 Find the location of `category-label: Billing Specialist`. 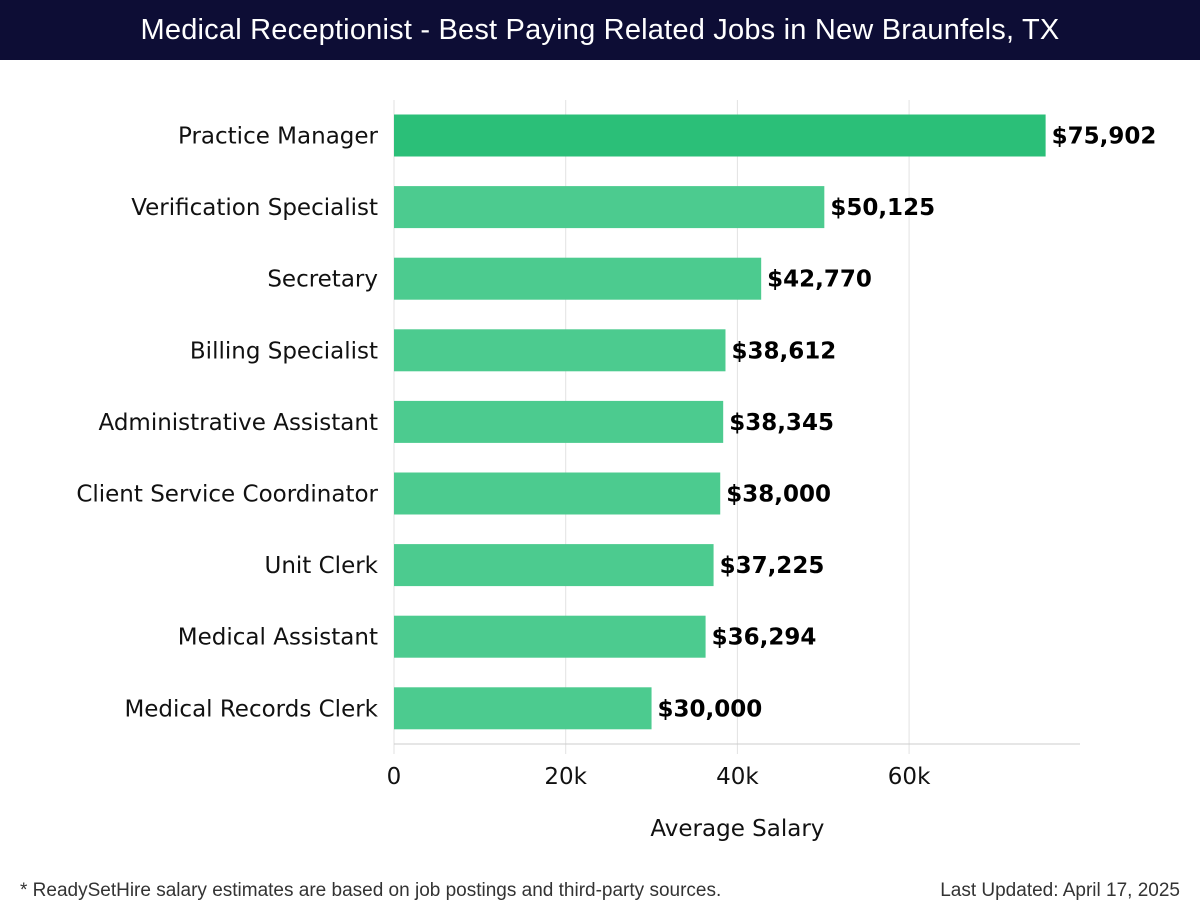

category-label: Billing Specialist is located at coordinates (284, 351).